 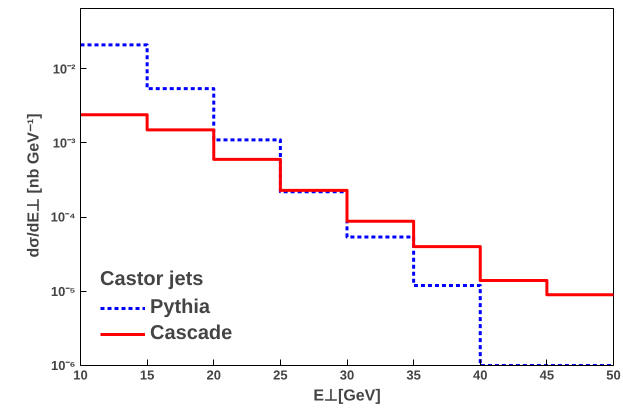 What do you see at coordinates (213, 375) in the screenshot?
I see `x-tick-label: 20` at bounding box center [213, 375].